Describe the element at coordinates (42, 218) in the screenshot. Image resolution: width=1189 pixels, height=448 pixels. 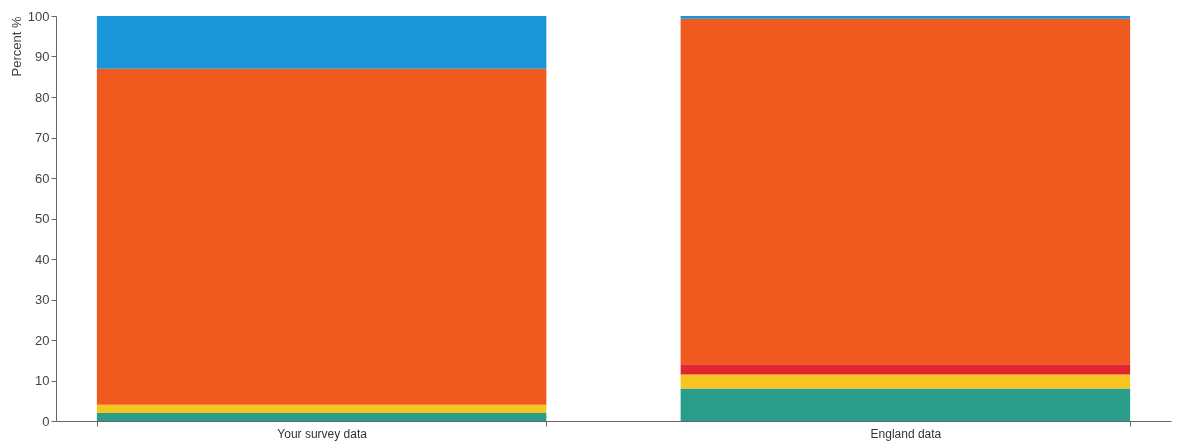
I see `y-tick-label: 50` at that location.